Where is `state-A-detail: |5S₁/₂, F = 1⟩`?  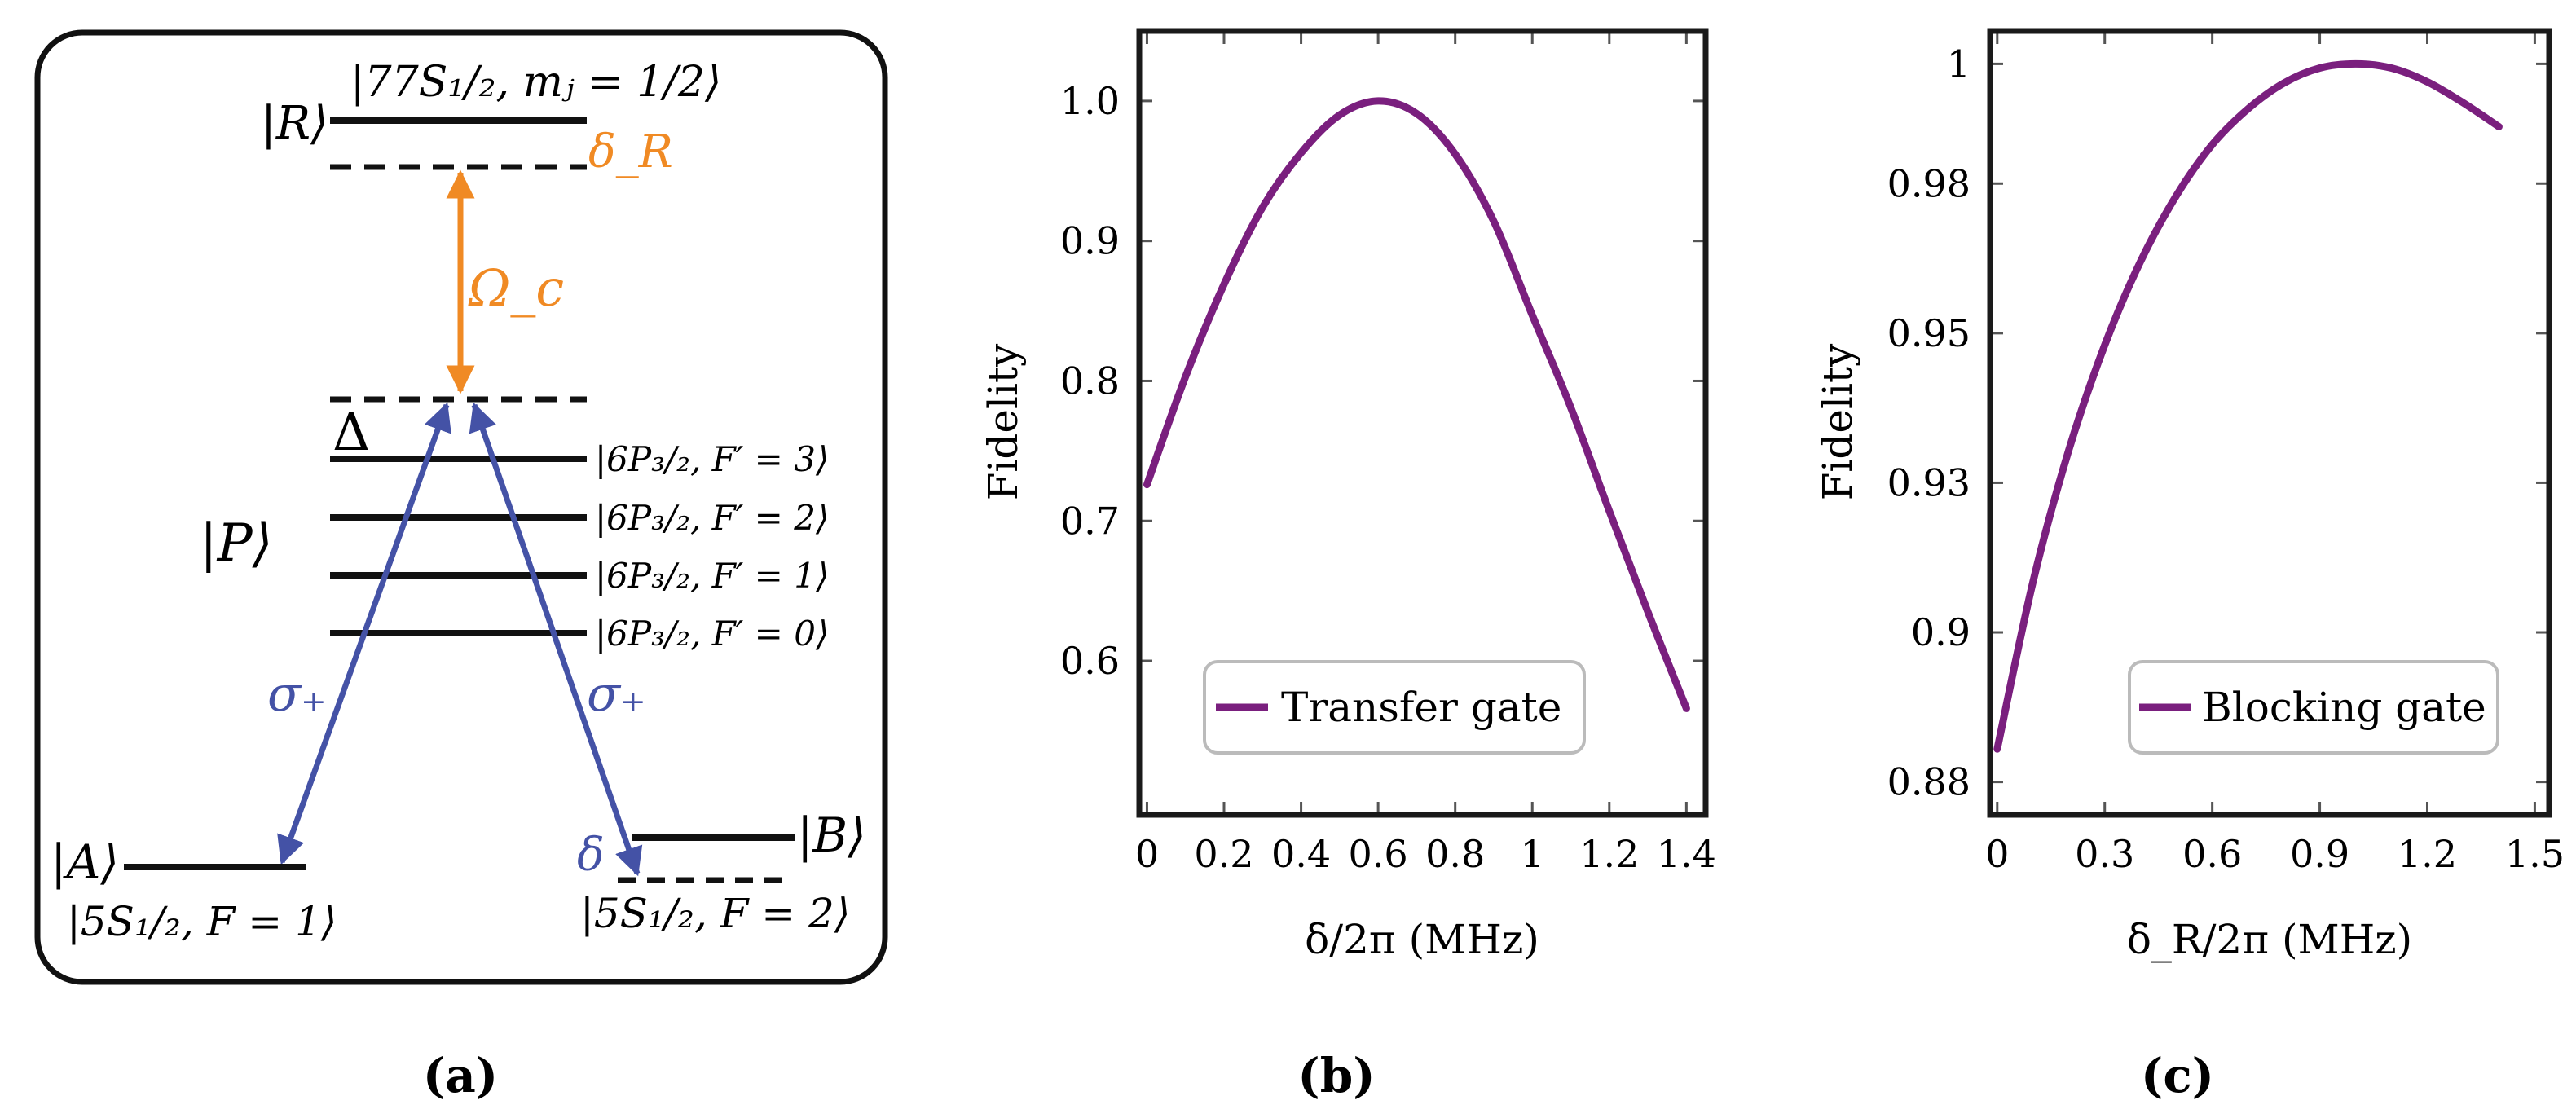
state-A-detail: |5S₁/₂, F = 1⟩ is located at coordinates (202, 921).